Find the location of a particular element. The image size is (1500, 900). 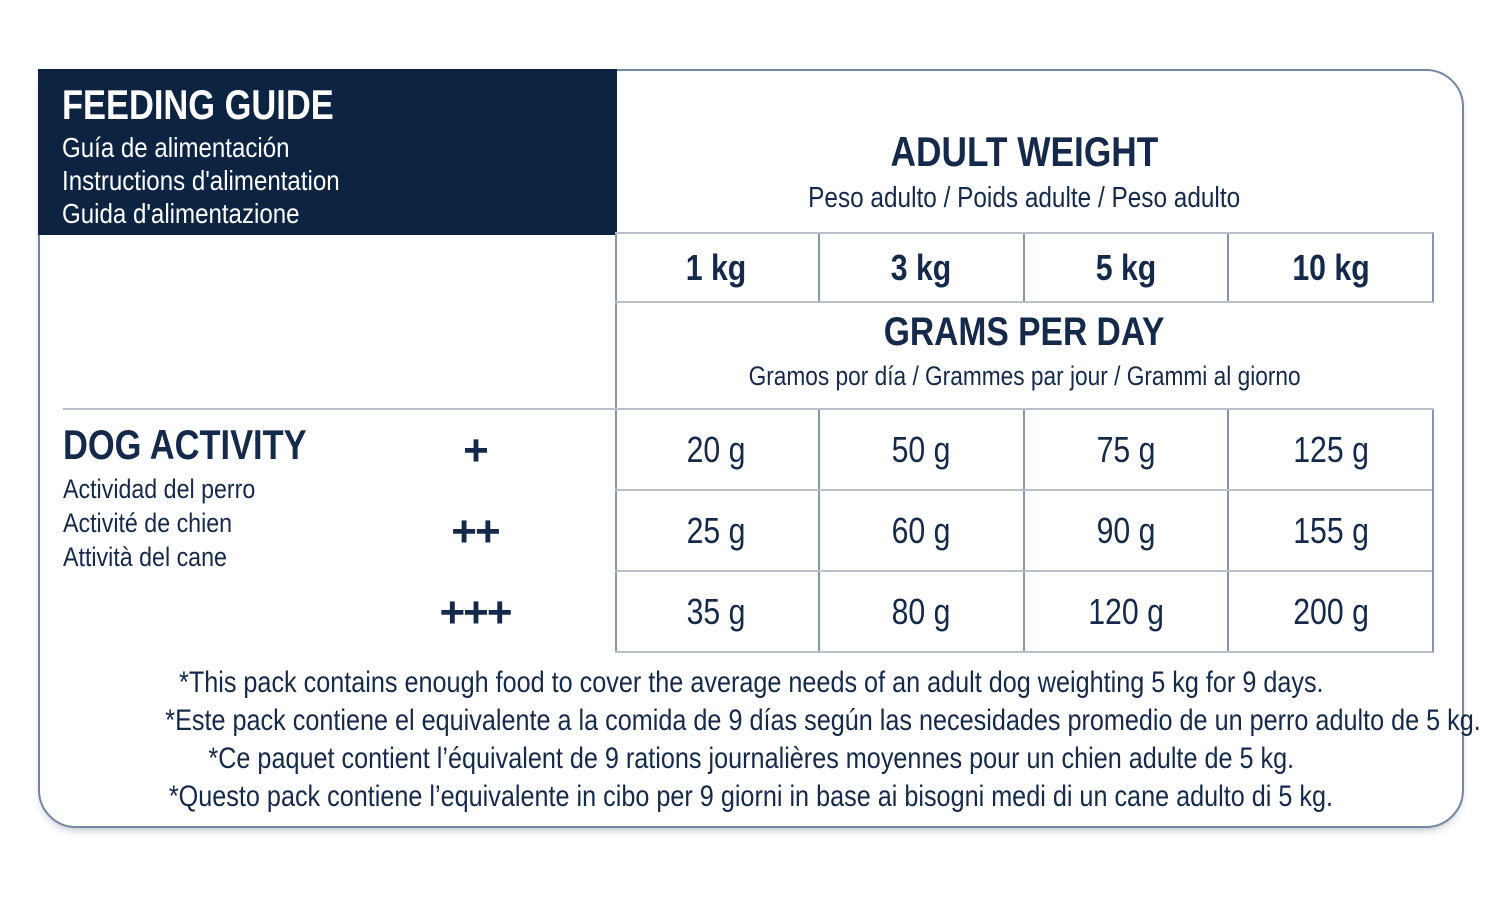

cell-high-1kg: 35 g is located at coordinates (716, 611).